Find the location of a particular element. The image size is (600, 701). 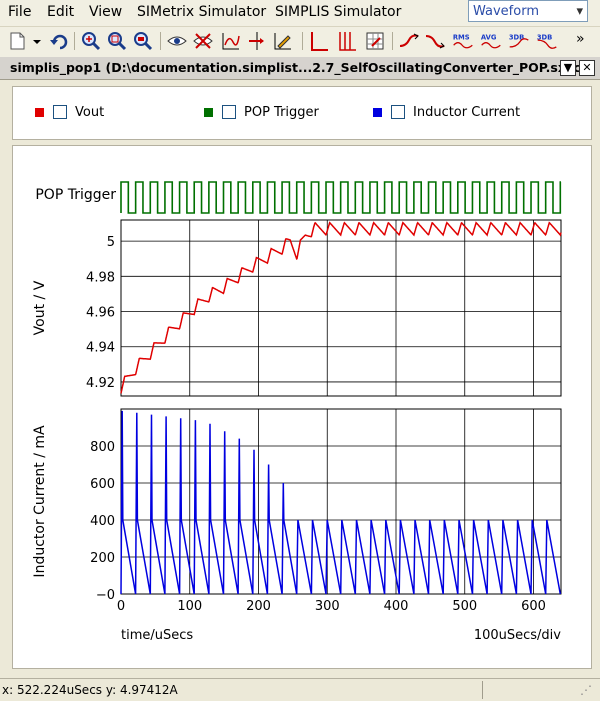

time-tick-label: 600 is located at coordinates (533, 606).